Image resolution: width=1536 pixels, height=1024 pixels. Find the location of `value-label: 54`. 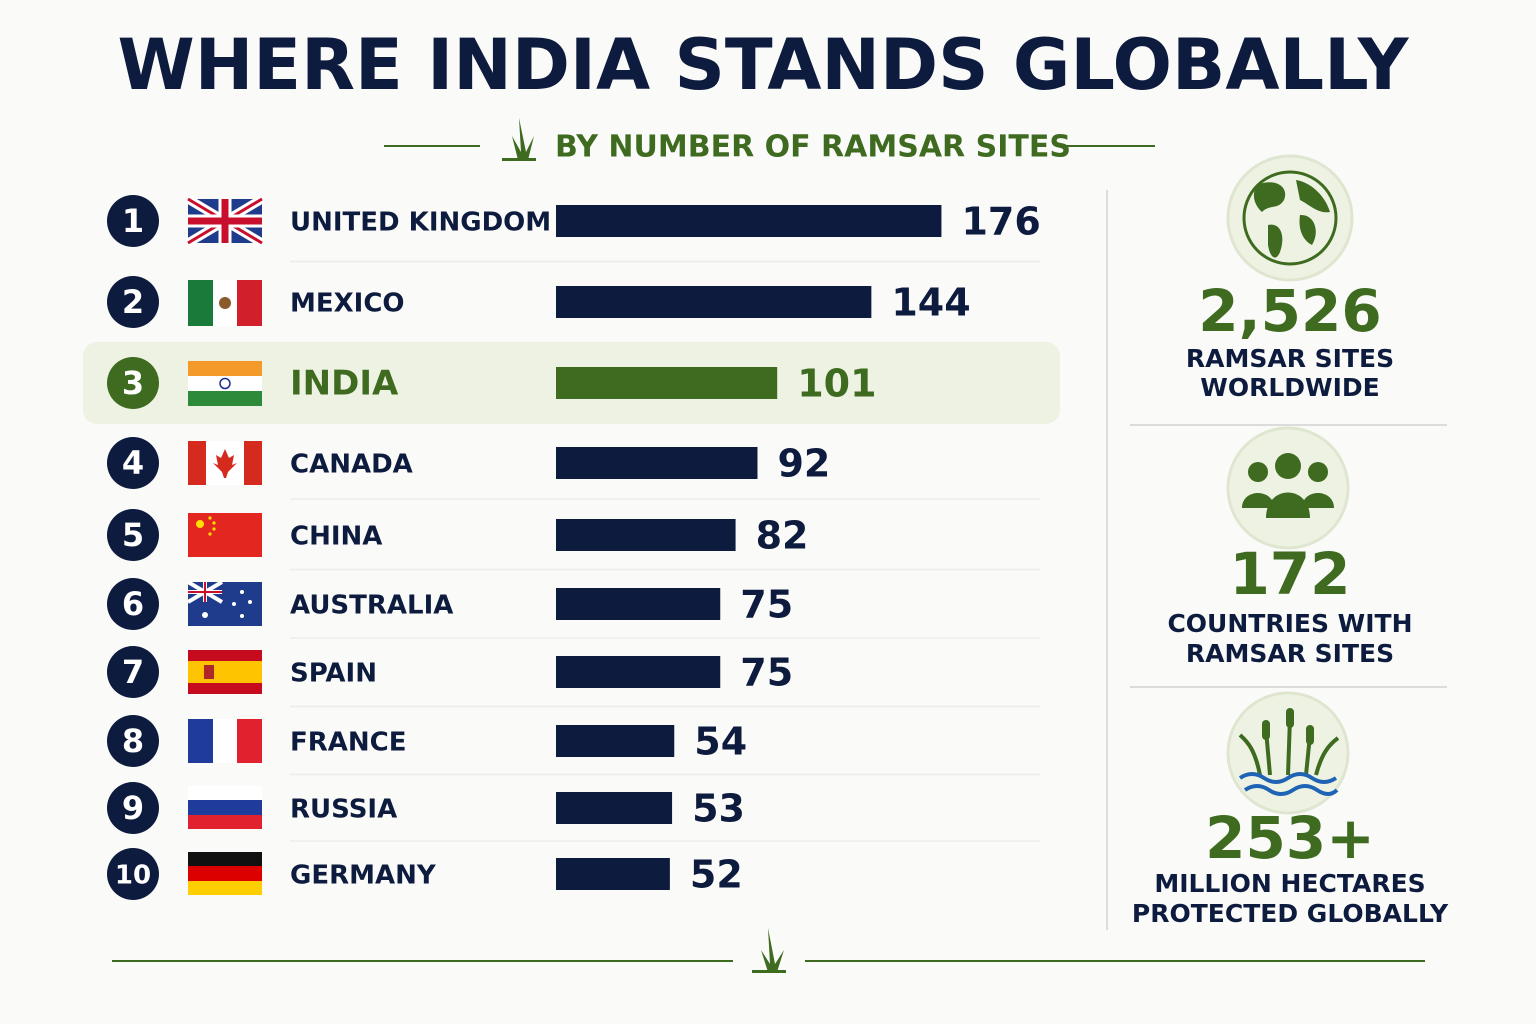

value-label: 54 is located at coordinates (720, 742).